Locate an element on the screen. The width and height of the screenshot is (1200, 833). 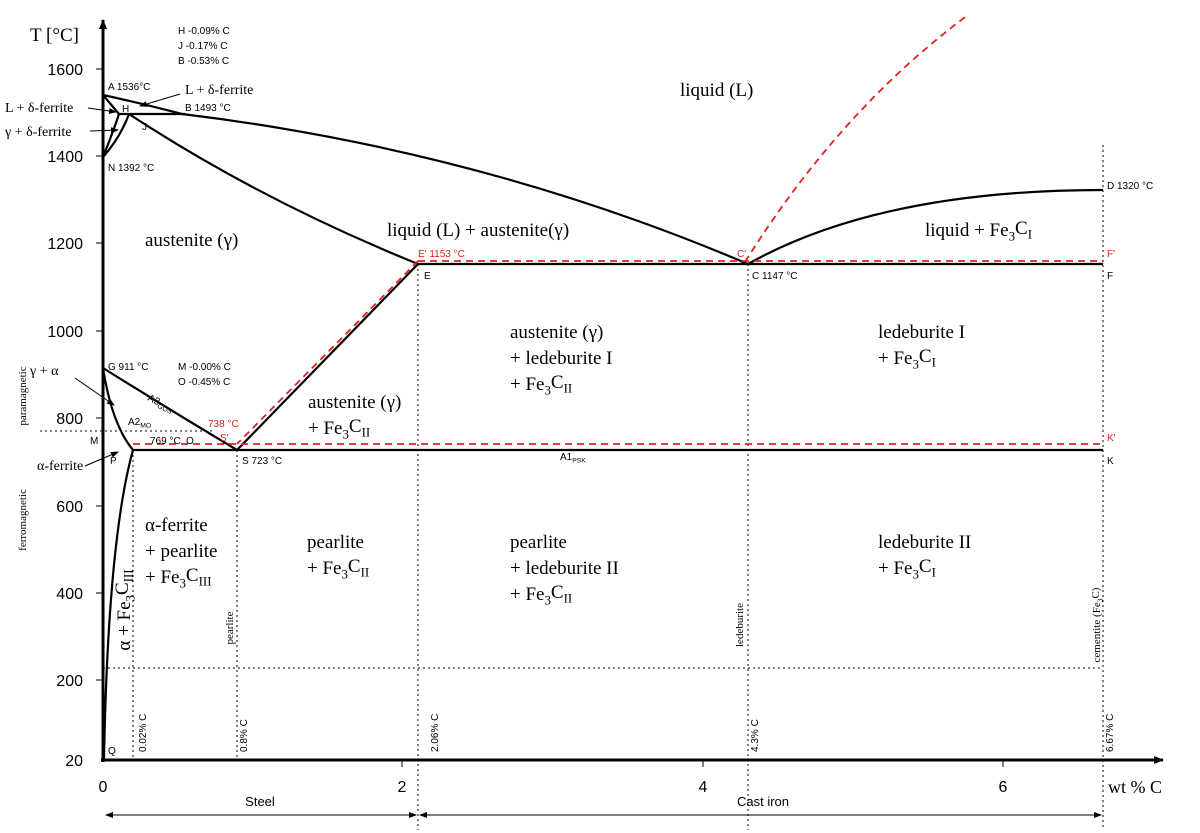
y-tick-label: 600 is located at coordinates (69, 507).